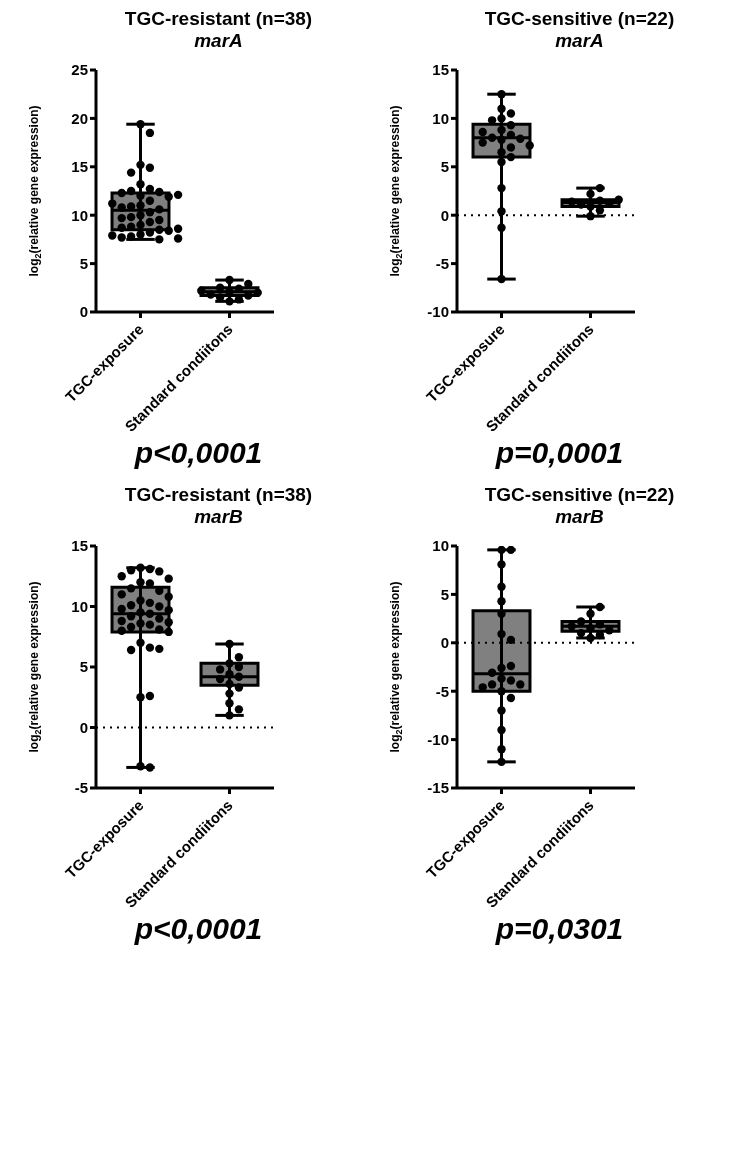 Image resolution: width=738 pixels, height=1154 pixels. I want to click on text: p=0,0301, so click(559, 929).